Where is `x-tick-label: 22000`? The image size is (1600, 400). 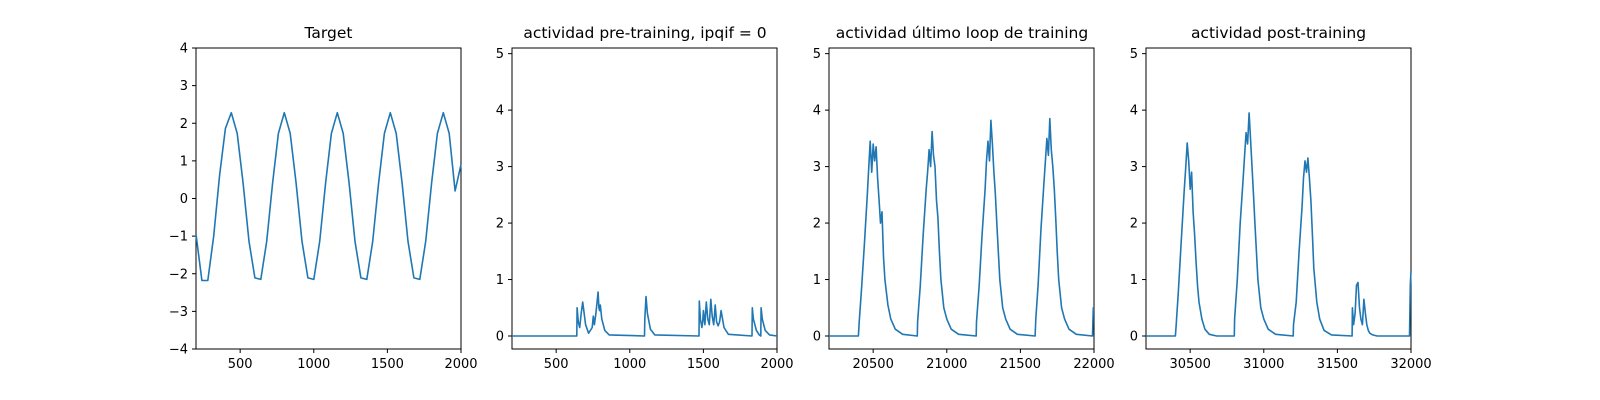 x-tick-label: 22000 is located at coordinates (1093, 364).